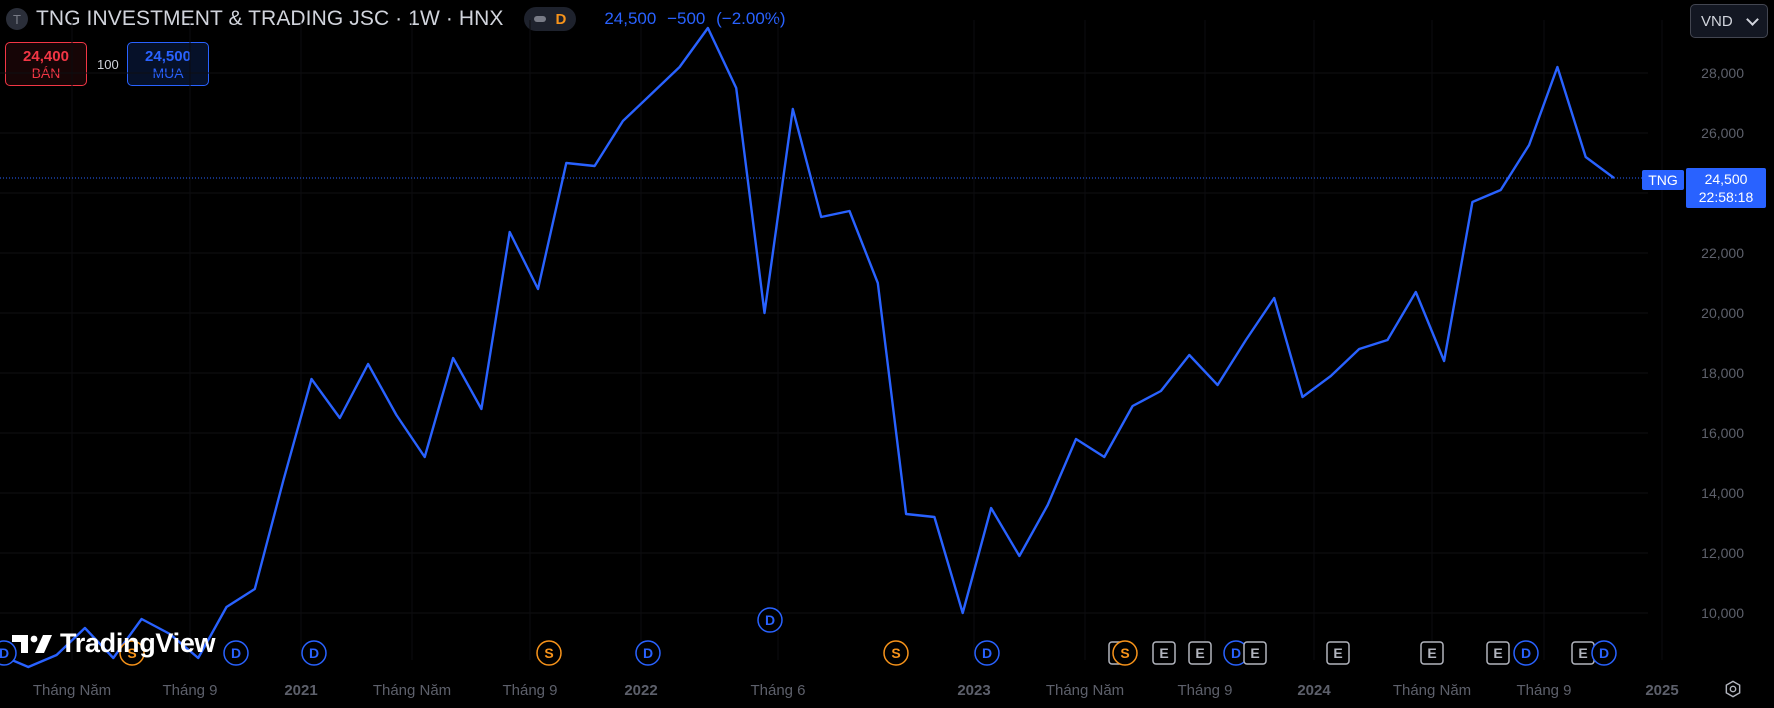 The width and height of the screenshot is (1774, 708). Describe the element at coordinates (808, 636) in the screenshot. I see `event-markers: DSDDSDDSDEESEDEEEEDED` at that location.